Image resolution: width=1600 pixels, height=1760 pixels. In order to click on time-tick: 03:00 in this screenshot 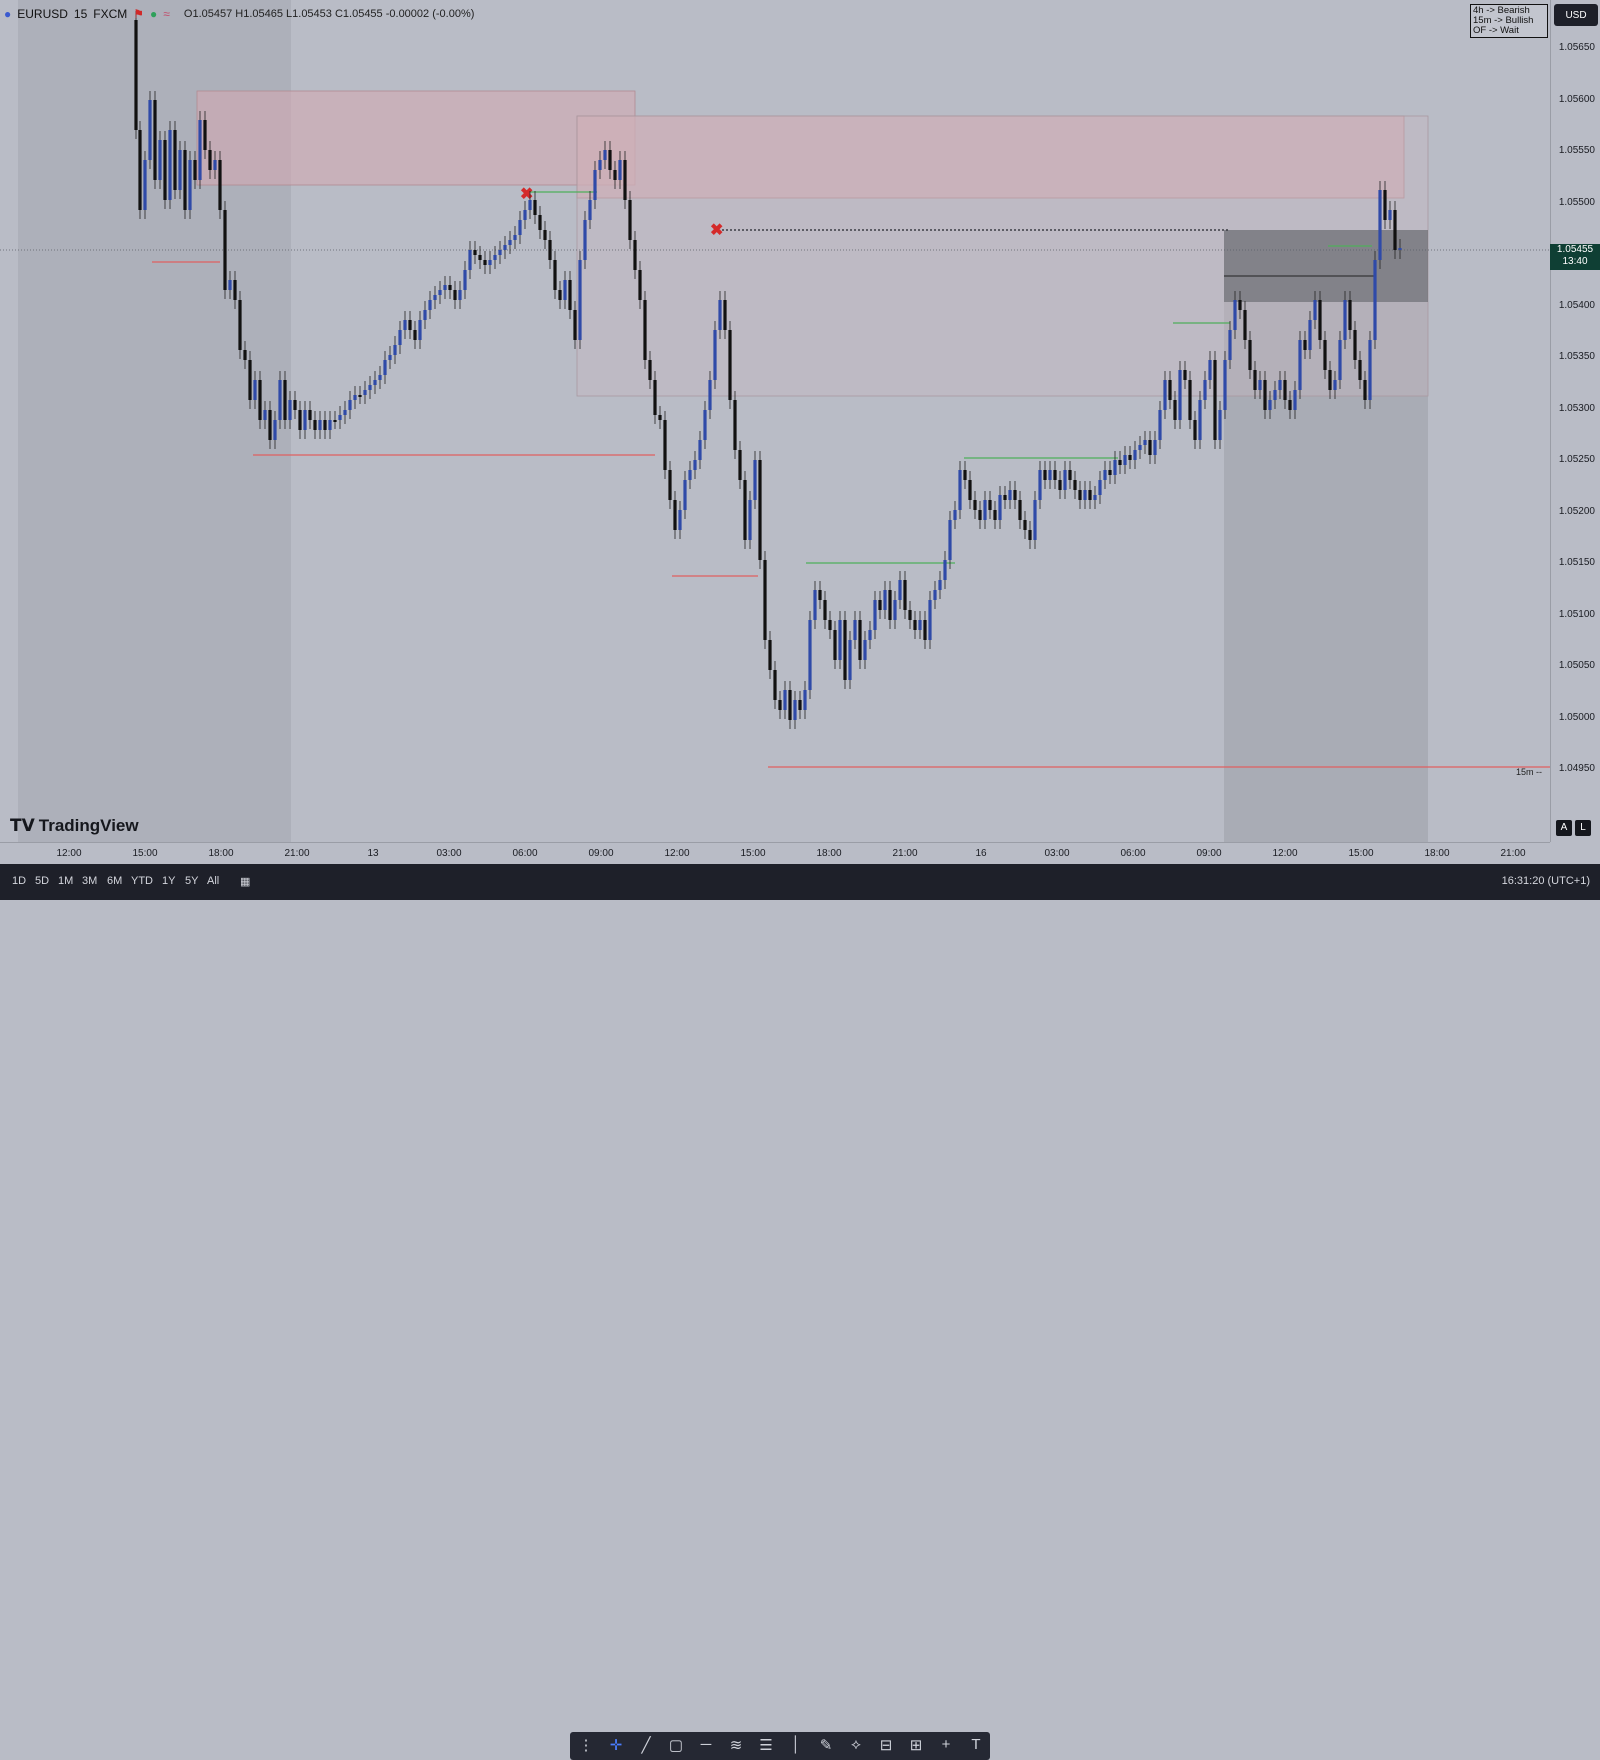, I will do `click(449, 853)`.